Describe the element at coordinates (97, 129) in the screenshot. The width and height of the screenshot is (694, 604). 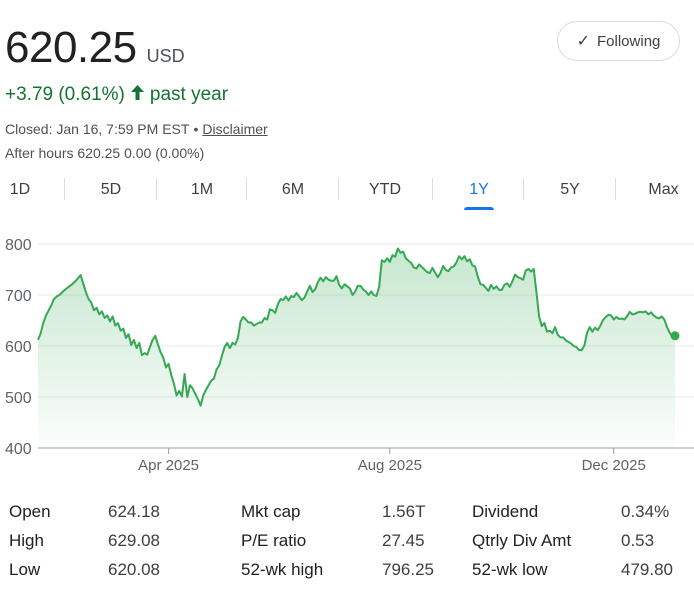
I see `closed-text: Closed: Jan 16, 7:59 PM EST` at that location.